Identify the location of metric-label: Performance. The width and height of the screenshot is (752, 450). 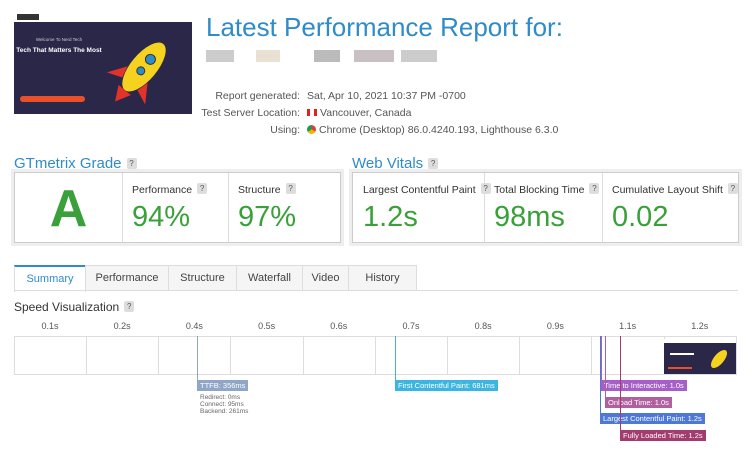
(162, 190).